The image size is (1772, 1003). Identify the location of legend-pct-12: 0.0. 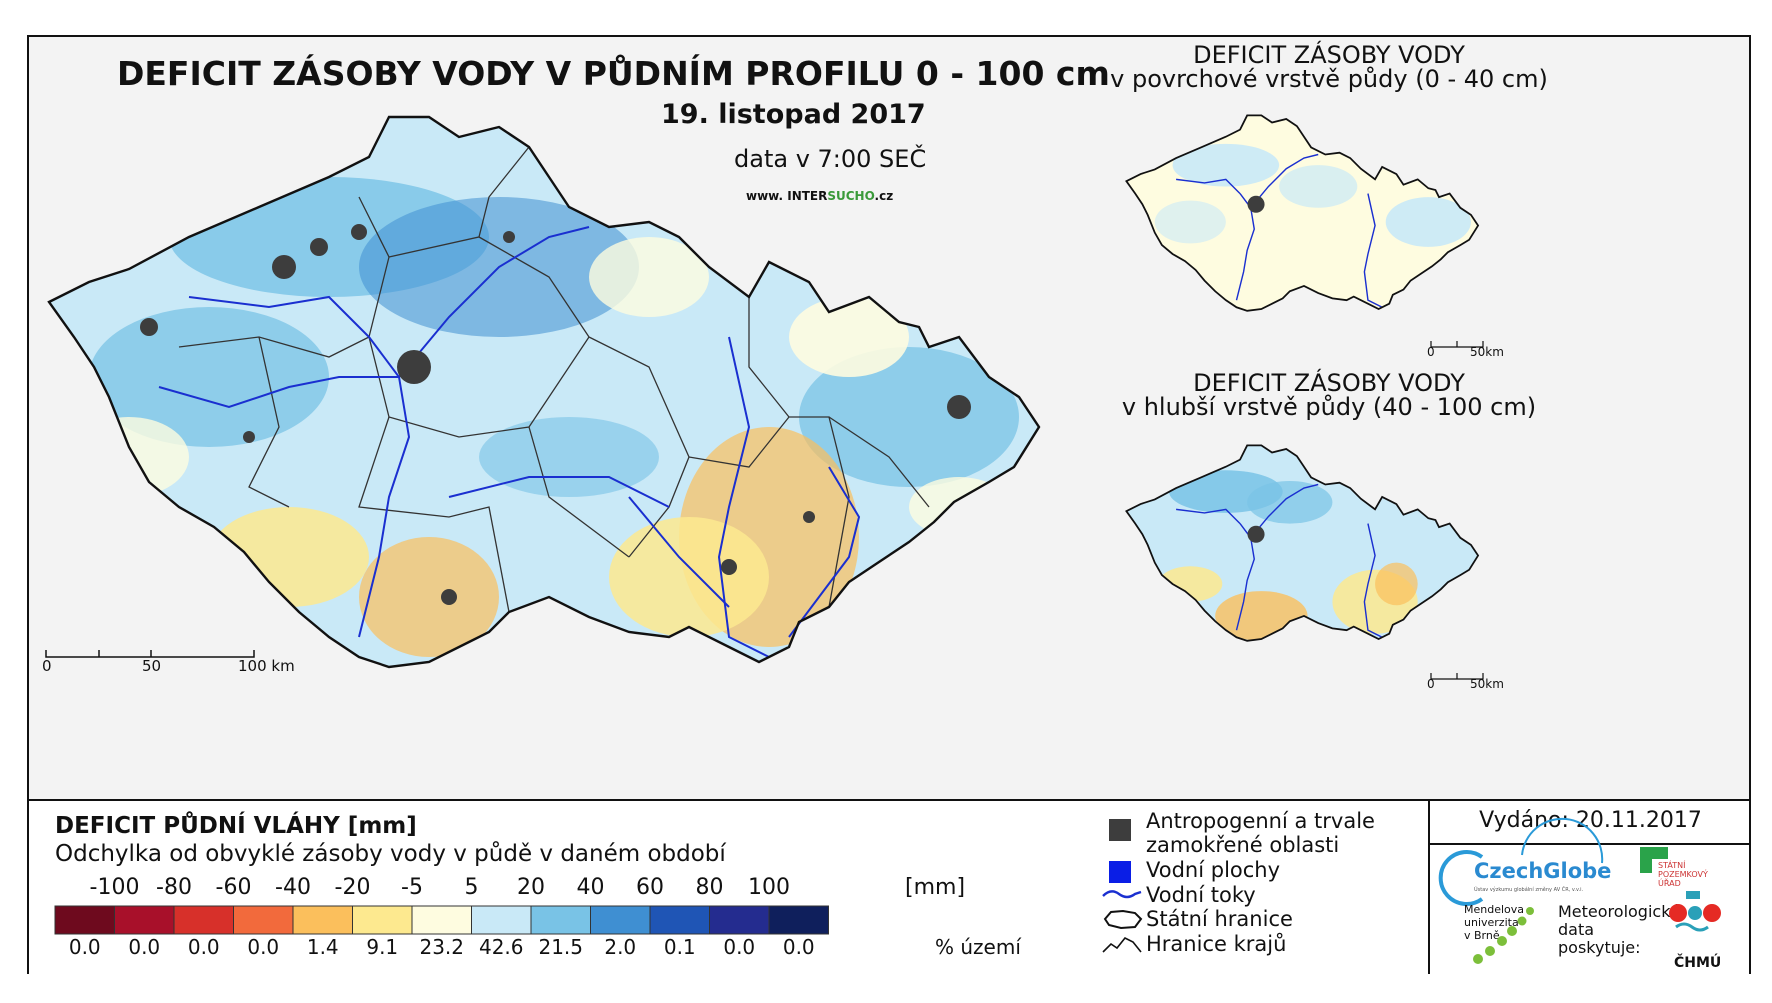
(798, 947).